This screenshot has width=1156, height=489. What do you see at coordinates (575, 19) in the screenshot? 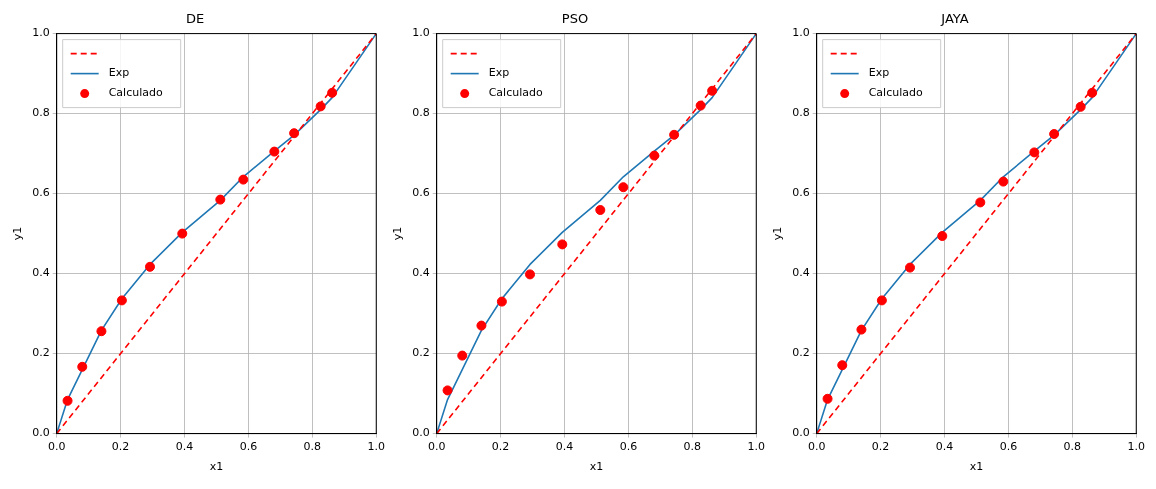
I see `chart-title: PSO` at bounding box center [575, 19].